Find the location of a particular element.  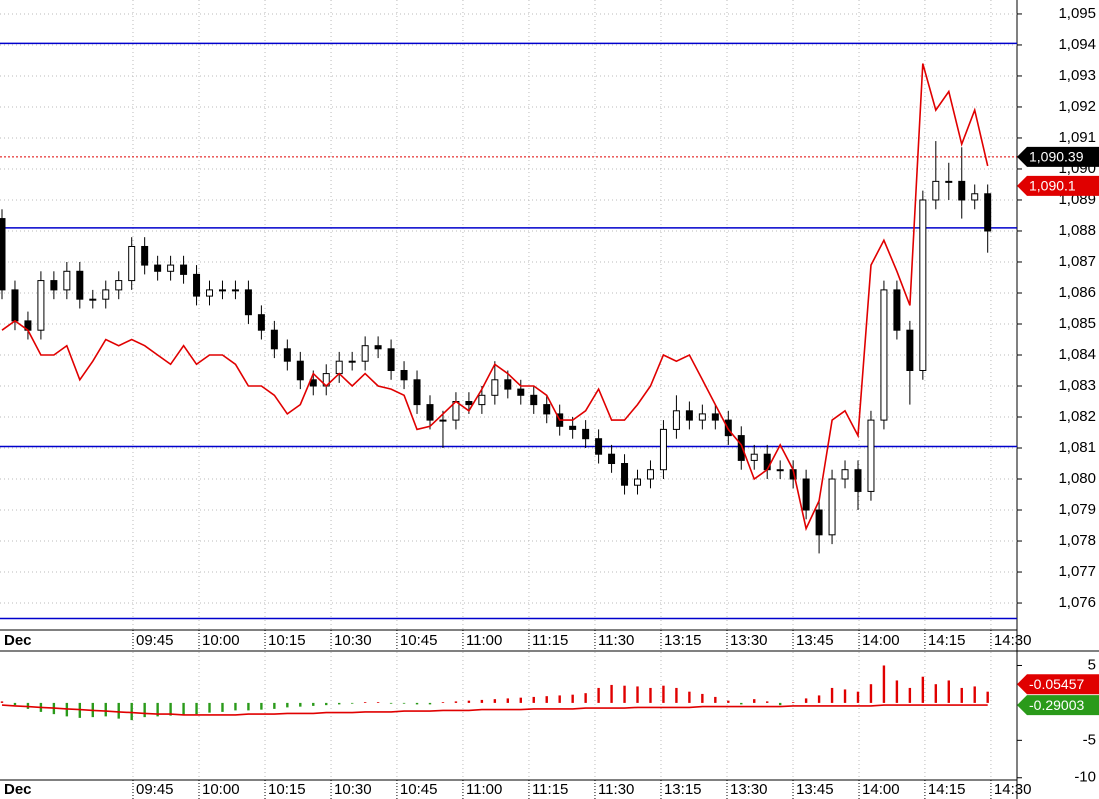

x-tick-label: 13:45 is located at coordinates (815, 640).